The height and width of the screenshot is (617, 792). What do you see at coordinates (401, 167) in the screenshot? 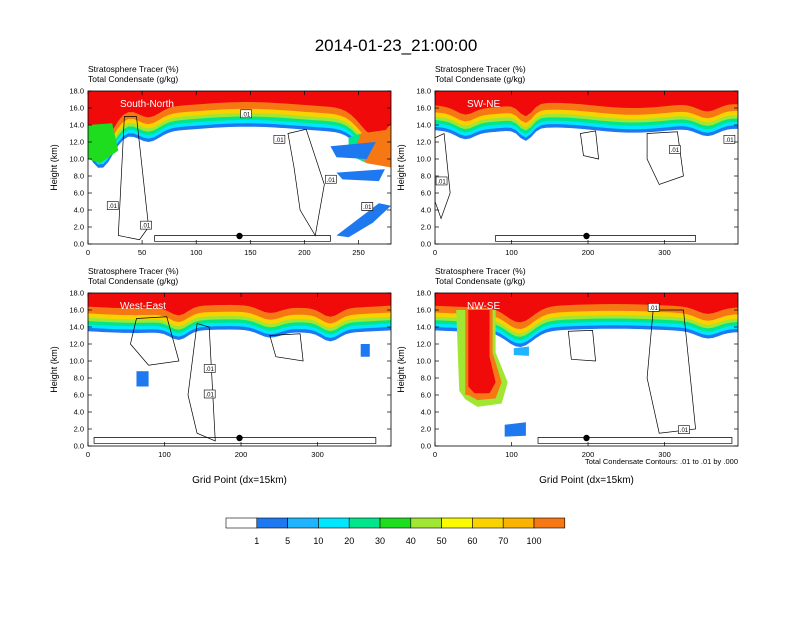
I see `y-axis-label: Height (km)` at bounding box center [401, 167].